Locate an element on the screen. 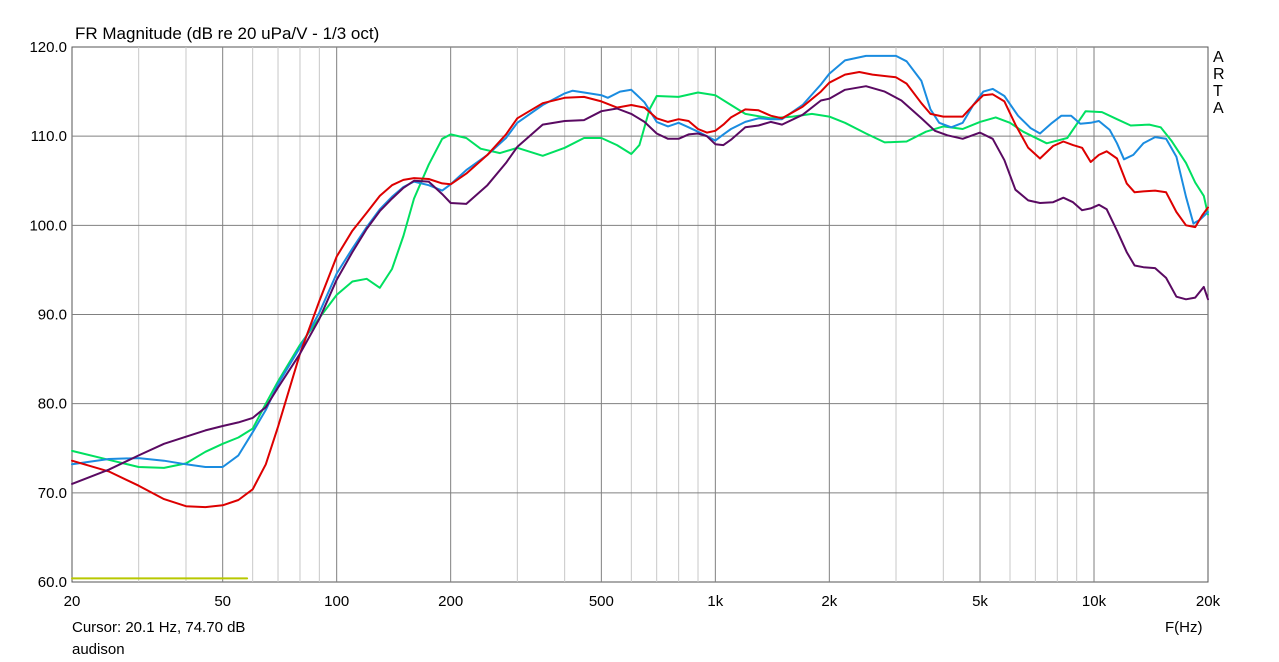 This screenshot has height=662, width=1279. y-tick-label: 80.0 is located at coordinates (52, 404).